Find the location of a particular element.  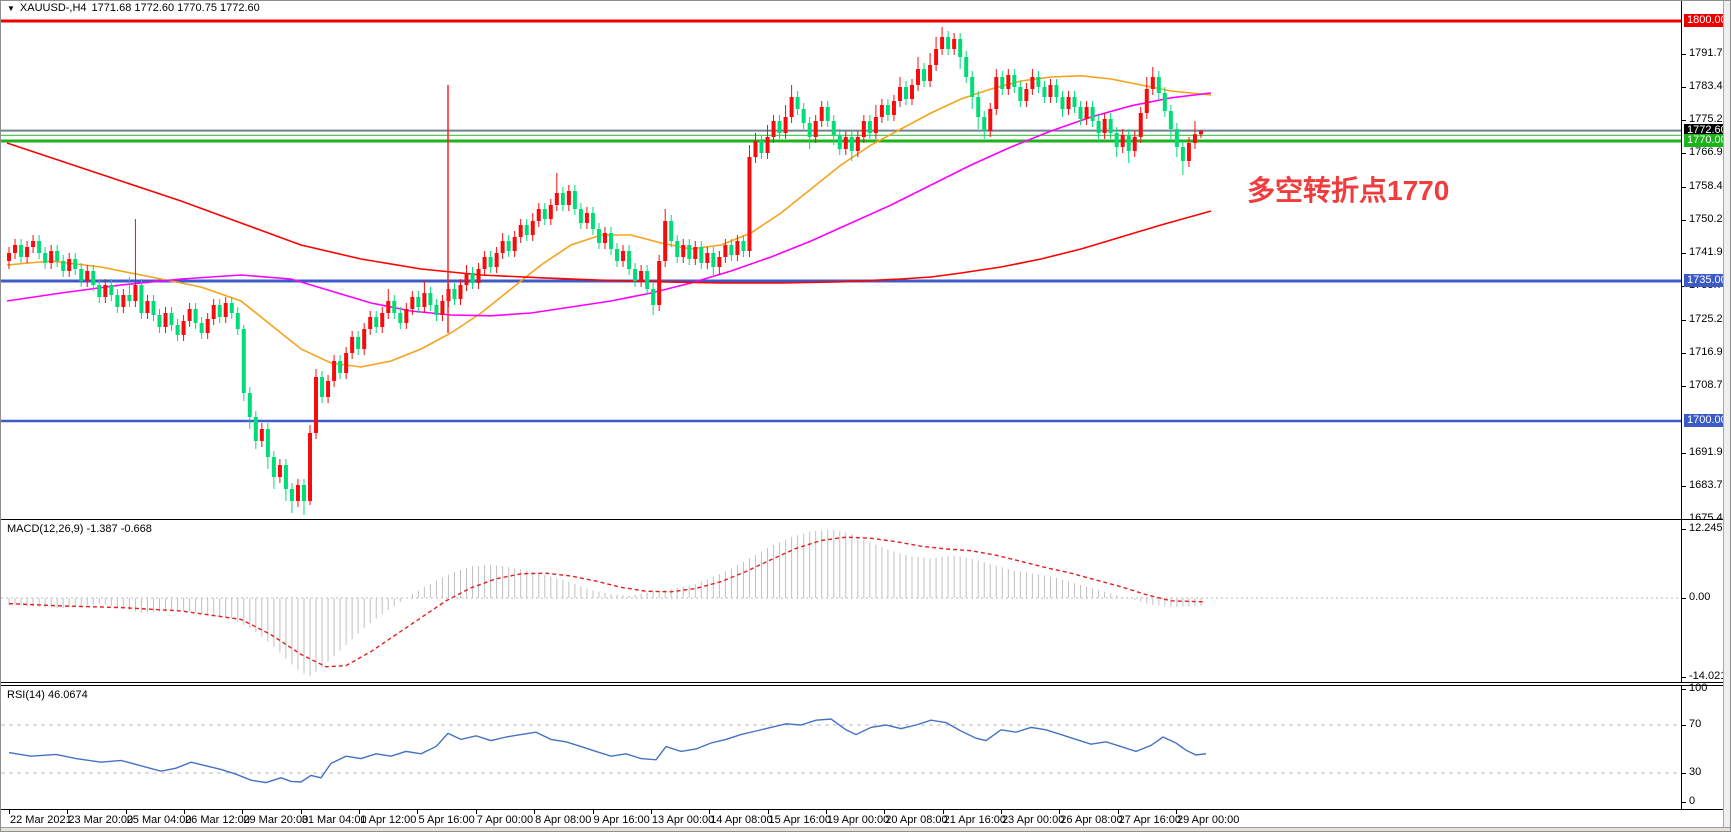

window-right-edge is located at coordinates (1726, 416).